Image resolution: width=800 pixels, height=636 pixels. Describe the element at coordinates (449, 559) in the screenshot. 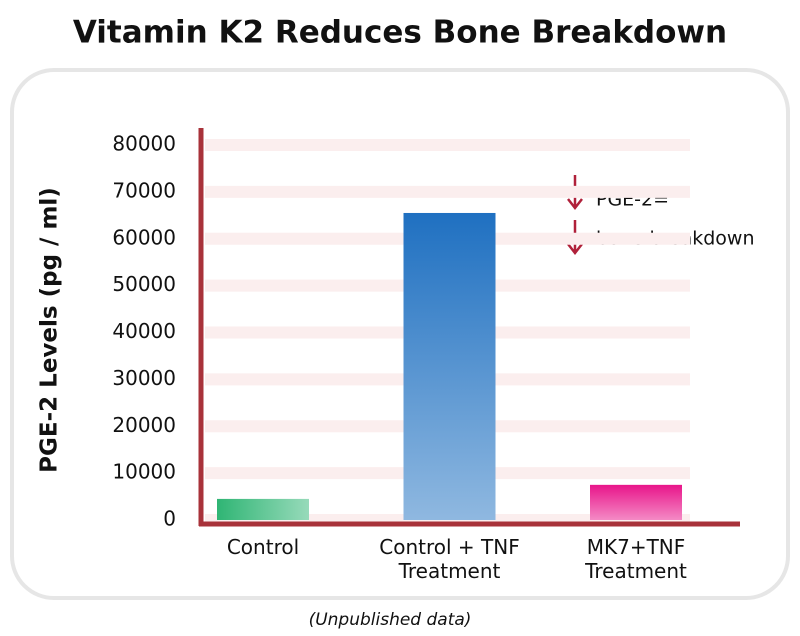

I see `x-tick-label: Control + TNF Treatment` at that location.